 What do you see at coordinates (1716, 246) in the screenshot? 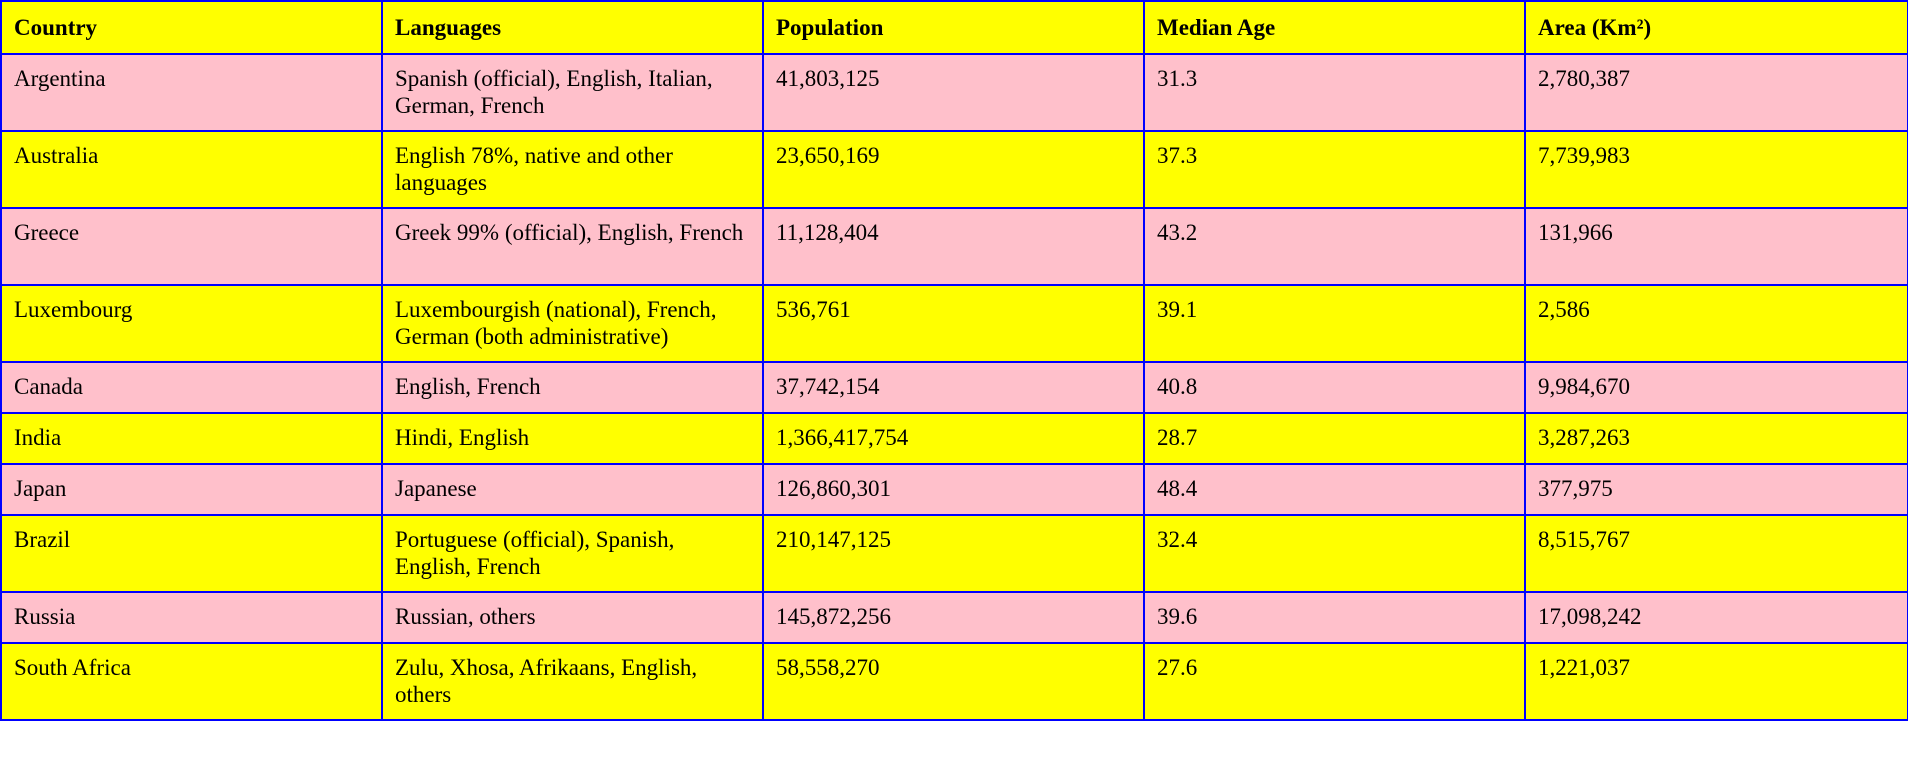
I see `cell-area: 131,966` at bounding box center [1716, 246].